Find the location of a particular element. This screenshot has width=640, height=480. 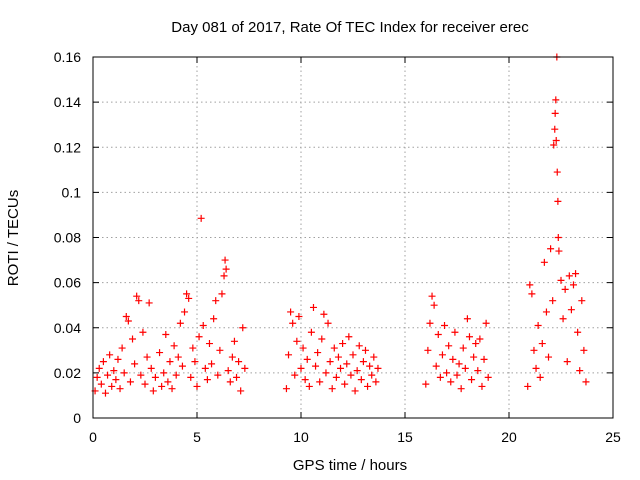

y-tick-label: 0.14 is located at coordinates (67, 102).